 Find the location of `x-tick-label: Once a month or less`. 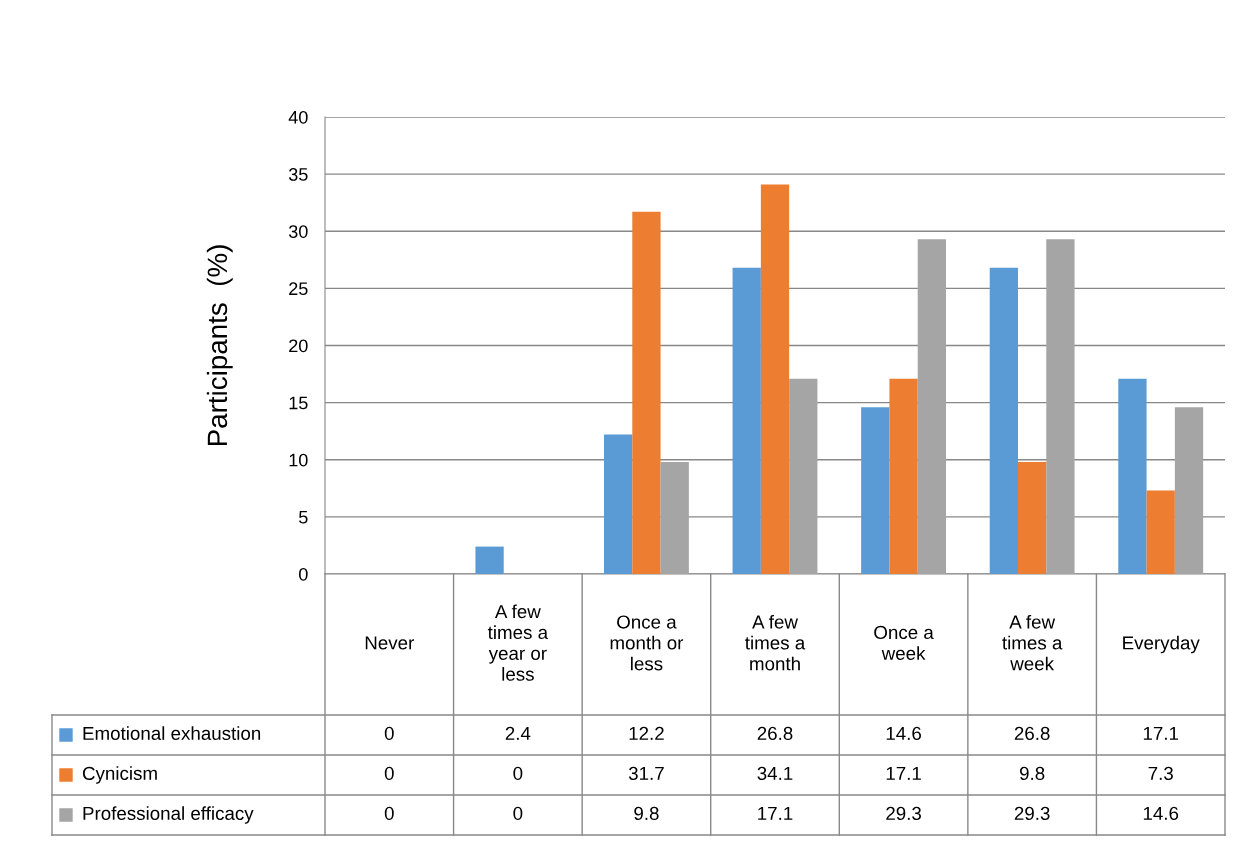

x-tick-label: Once a month or less is located at coordinates (647, 643).